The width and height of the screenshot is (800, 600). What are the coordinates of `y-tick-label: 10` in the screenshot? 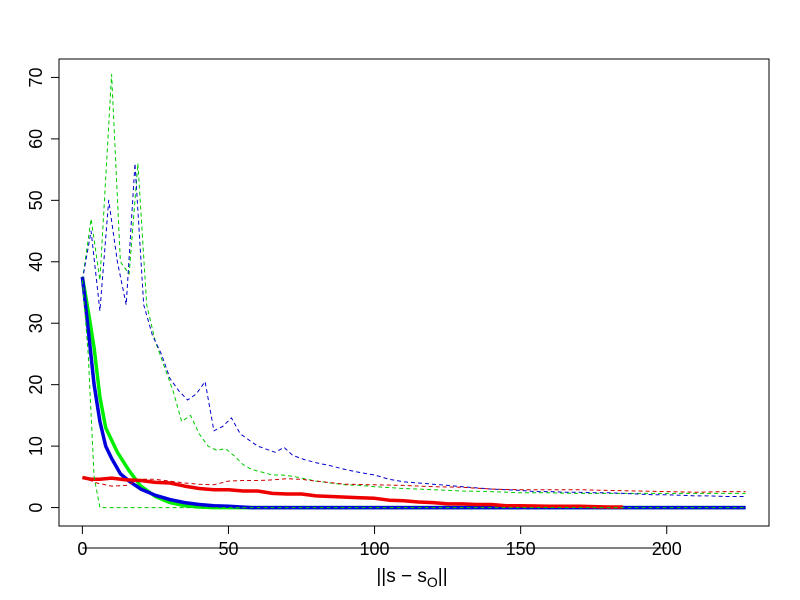 It's located at (36, 446).